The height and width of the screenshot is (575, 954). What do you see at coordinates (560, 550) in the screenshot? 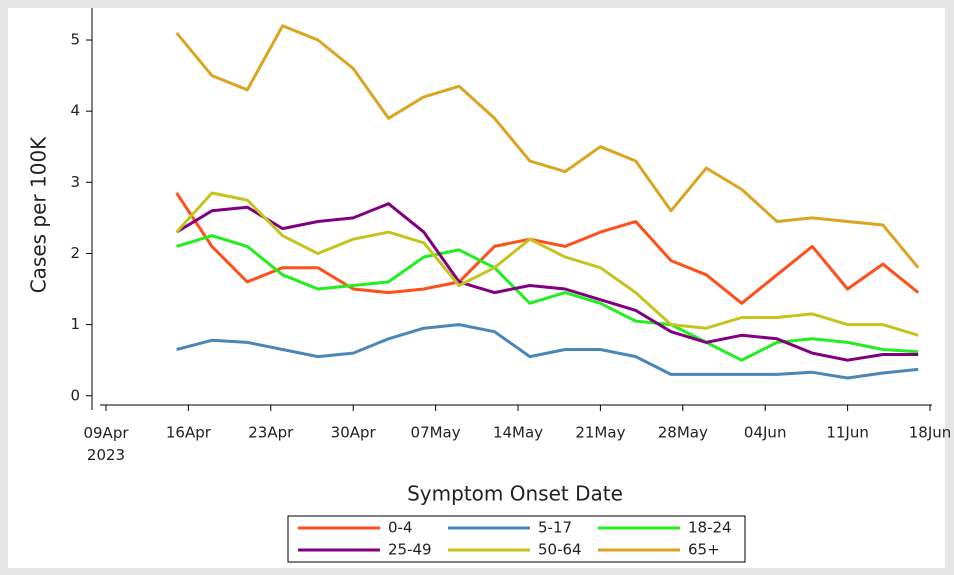
I see `legend-label: 50-64` at bounding box center [560, 550].